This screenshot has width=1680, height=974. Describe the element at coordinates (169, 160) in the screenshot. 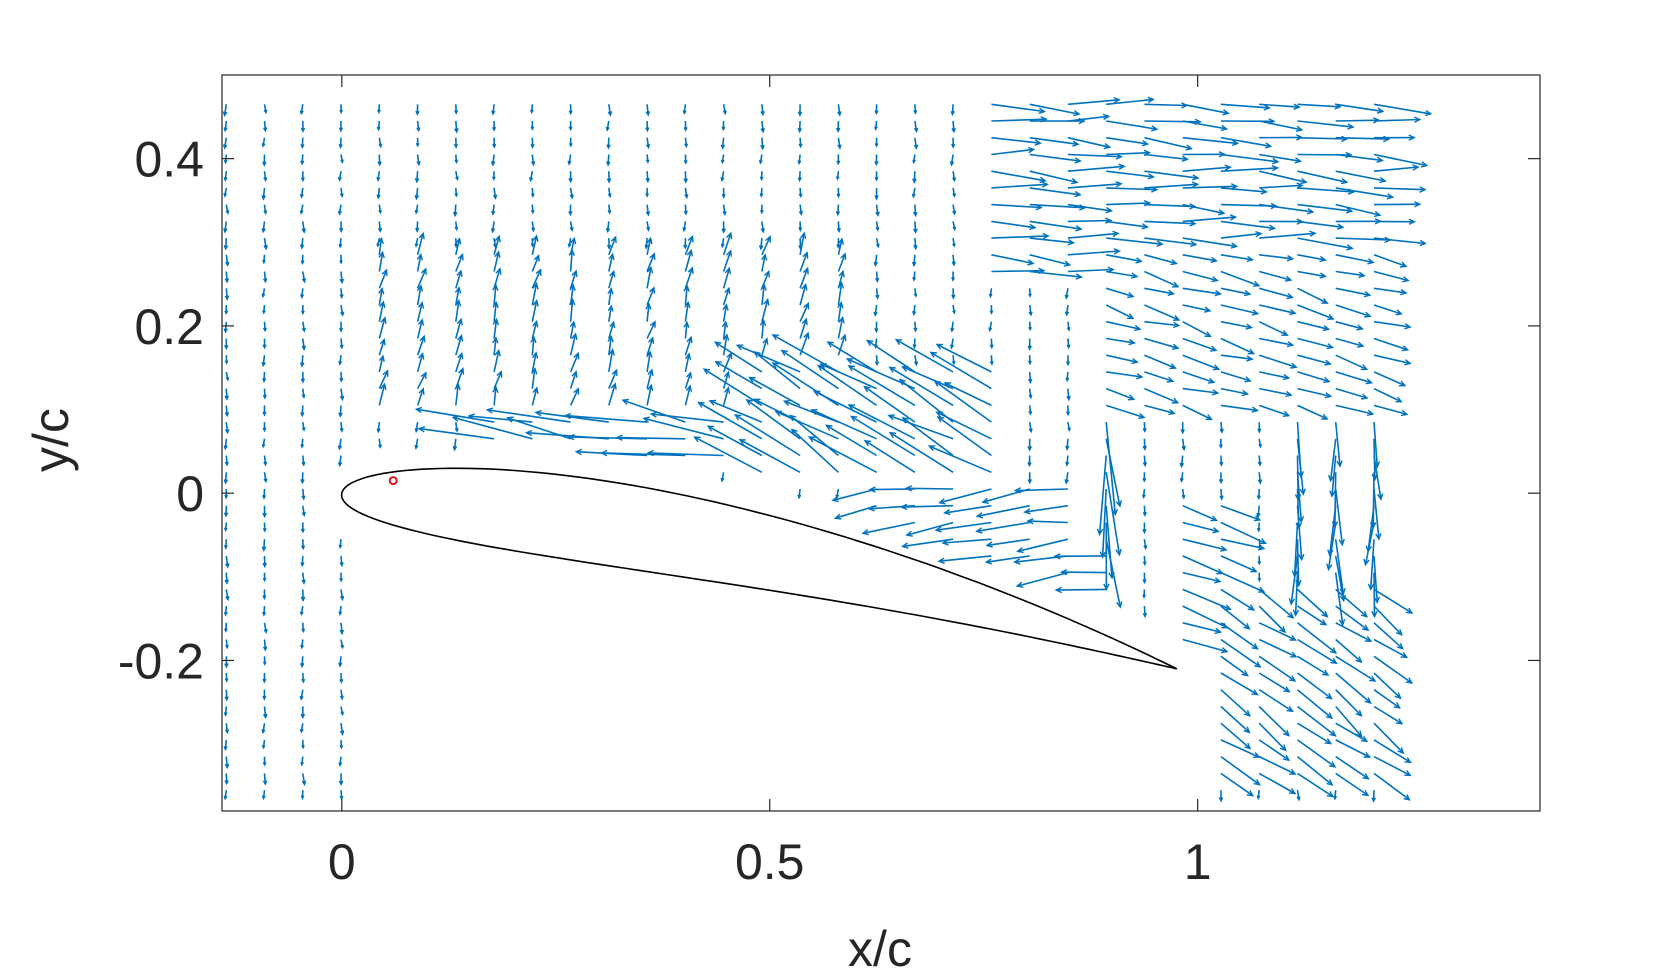

I see `y-tick-label: 0.4` at that location.